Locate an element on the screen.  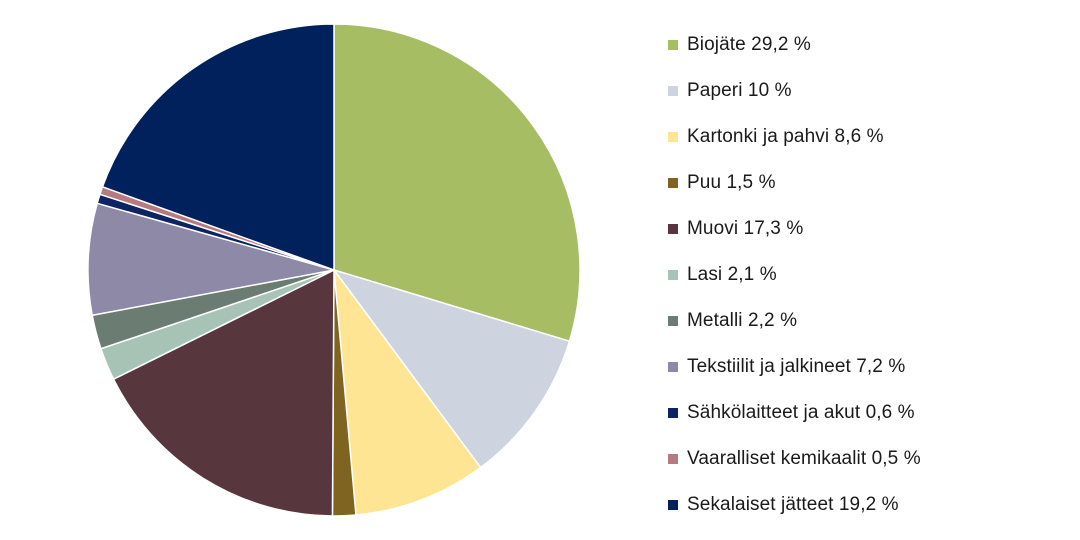
legend-label: Muovi 17,3 % is located at coordinates (745, 228).